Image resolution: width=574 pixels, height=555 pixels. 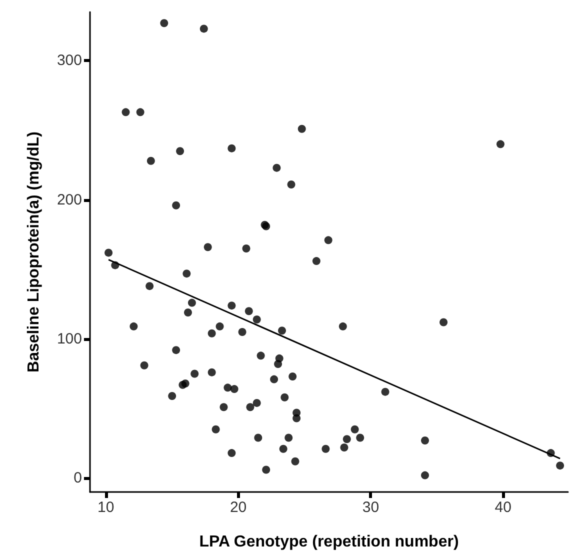 What do you see at coordinates (78, 478) in the screenshot?
I see `y-tick-label: 0` at bounding box center [78, 478].